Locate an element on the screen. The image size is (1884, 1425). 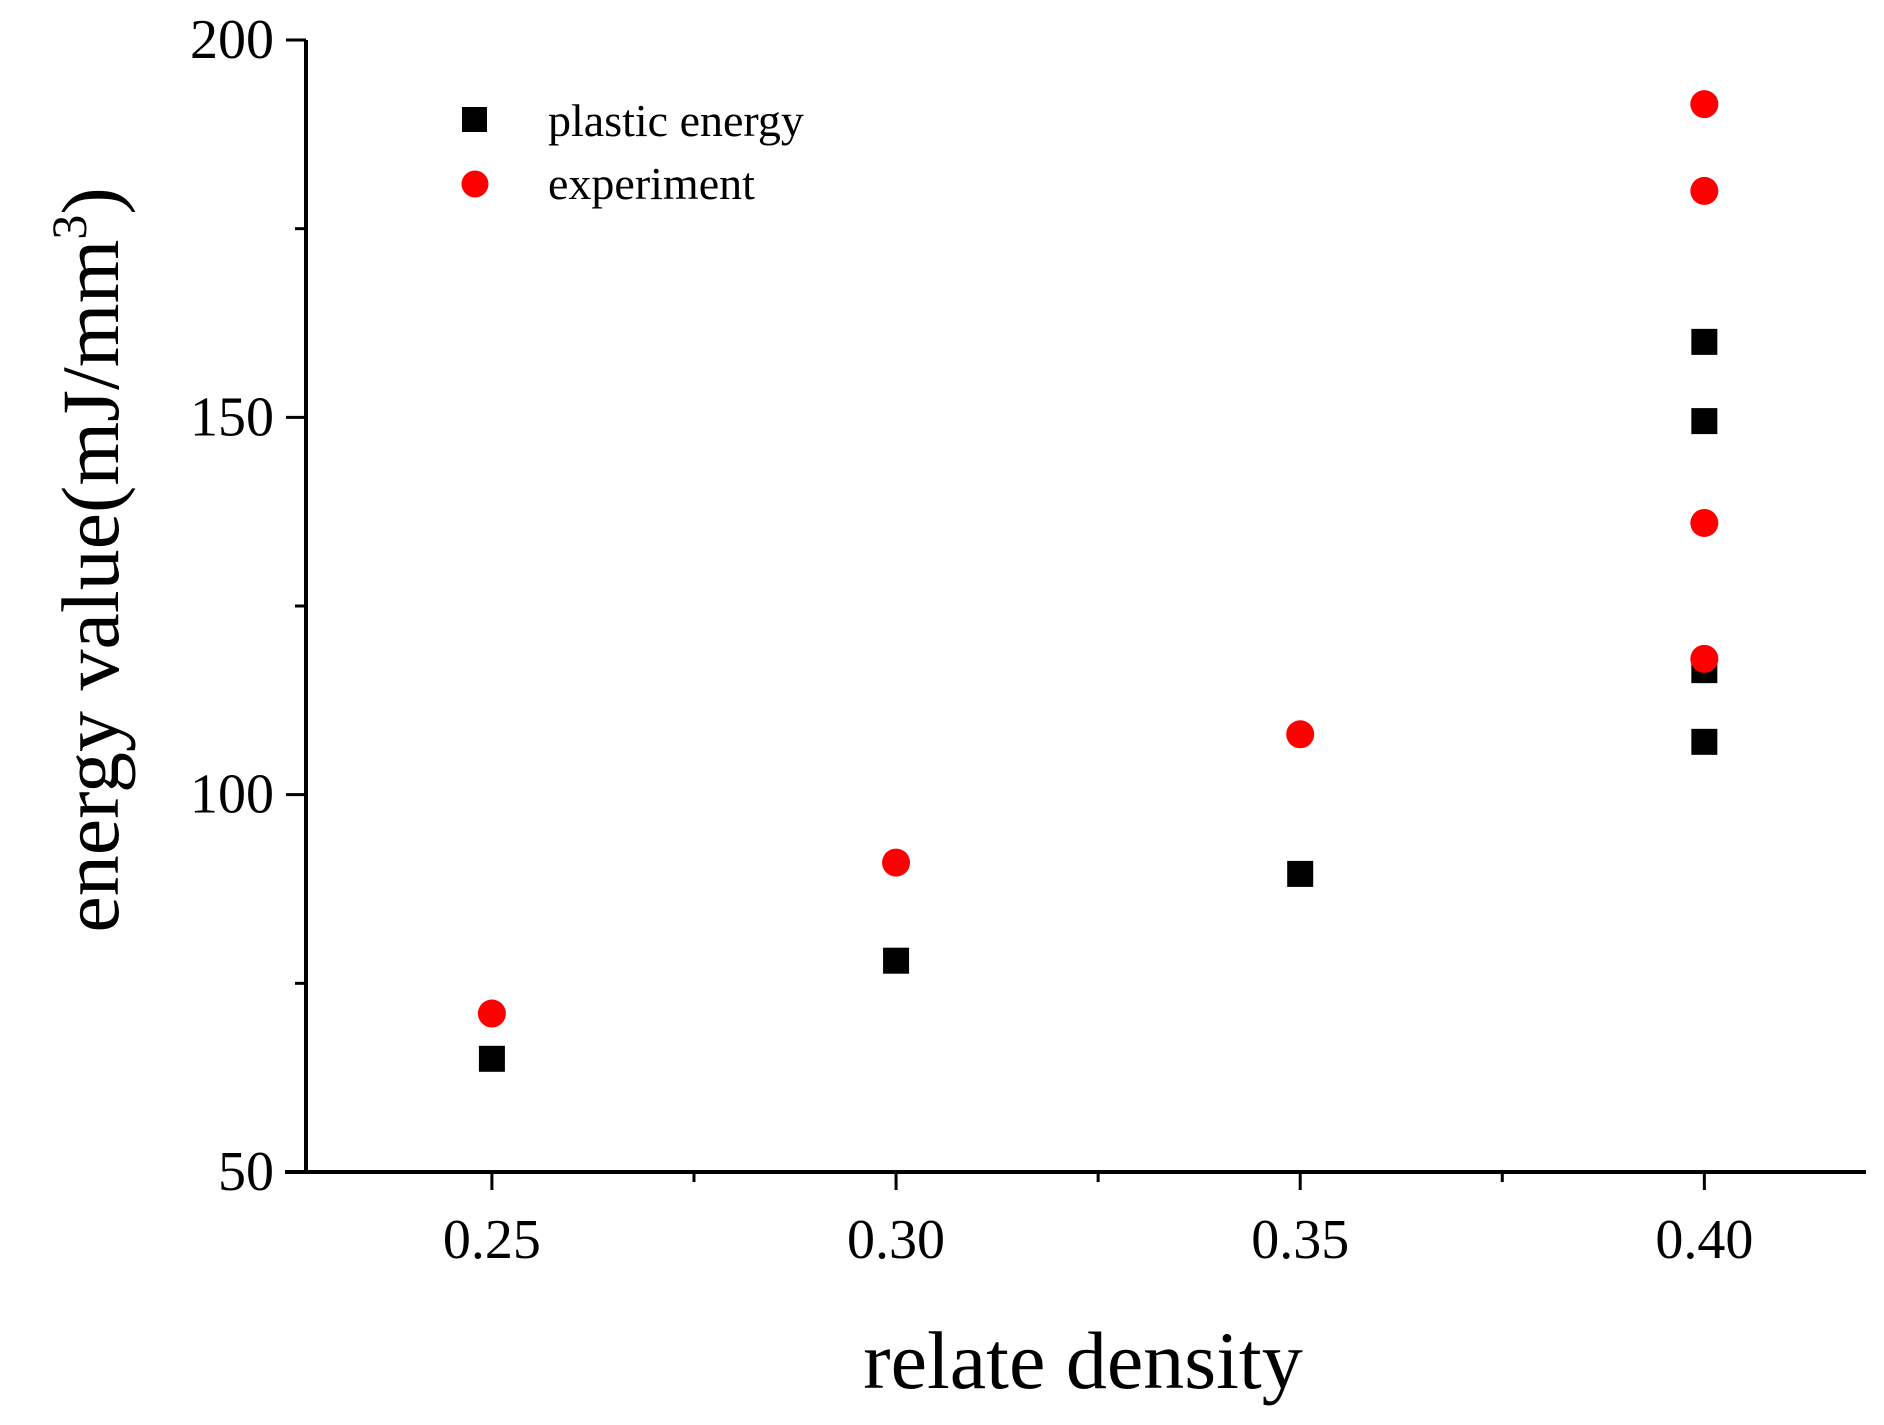
y-axis-title-text: energy value(mJ/mm is located at coordinates (90, 586).